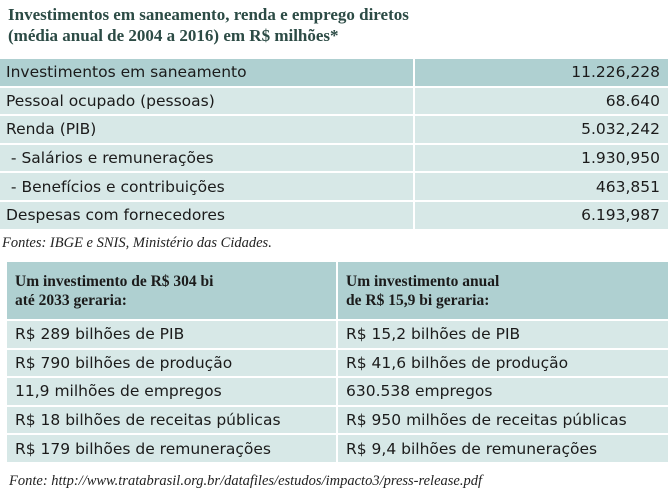 This screenshot has height=497, width=668. What do you see at coordinates (207, 101) in the screenshot?
I see `table-cell: Pessoal ocupado (pessoas)` at bounding box center [207, 101].